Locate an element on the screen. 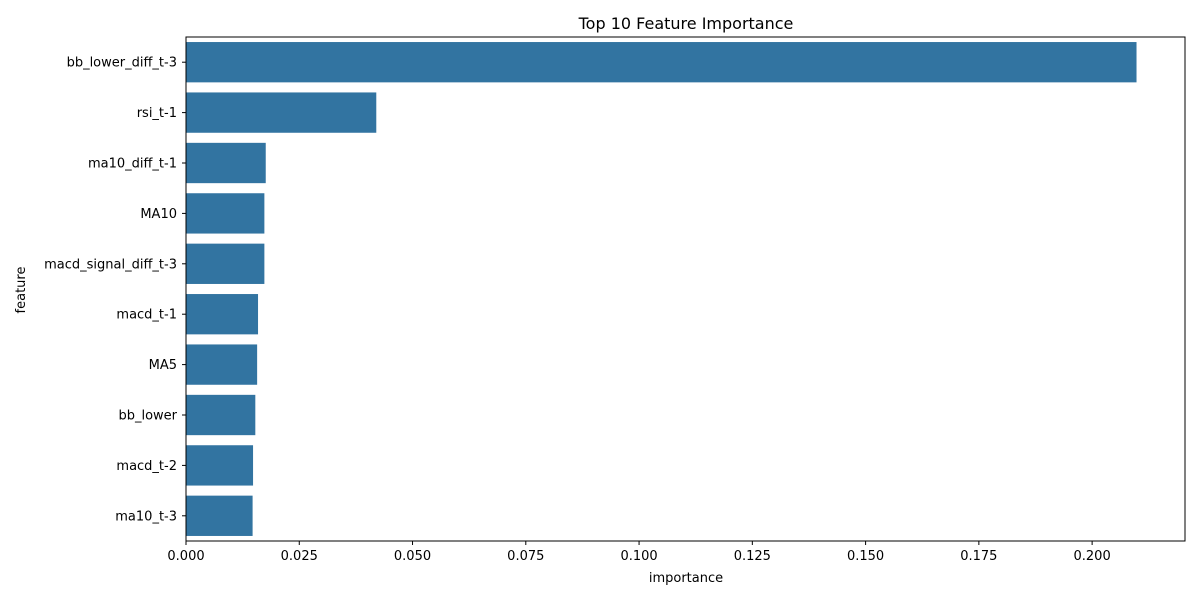  x-tick-label: 0.200 is located at coordinates (1092, 556).